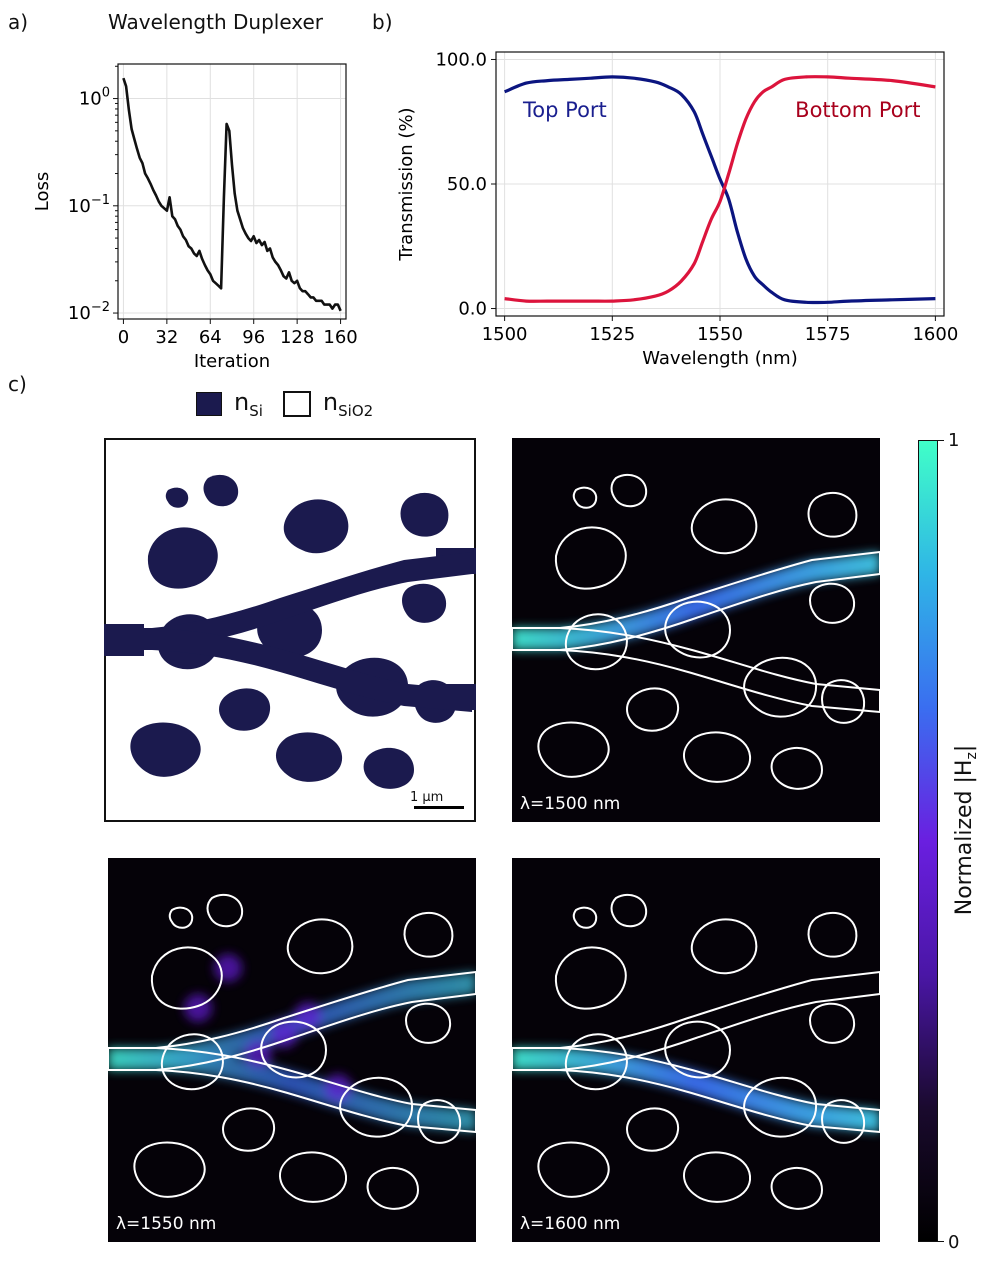  I want to click on trans-x-axis-label: Wavelength (nm), so click(720, 358).